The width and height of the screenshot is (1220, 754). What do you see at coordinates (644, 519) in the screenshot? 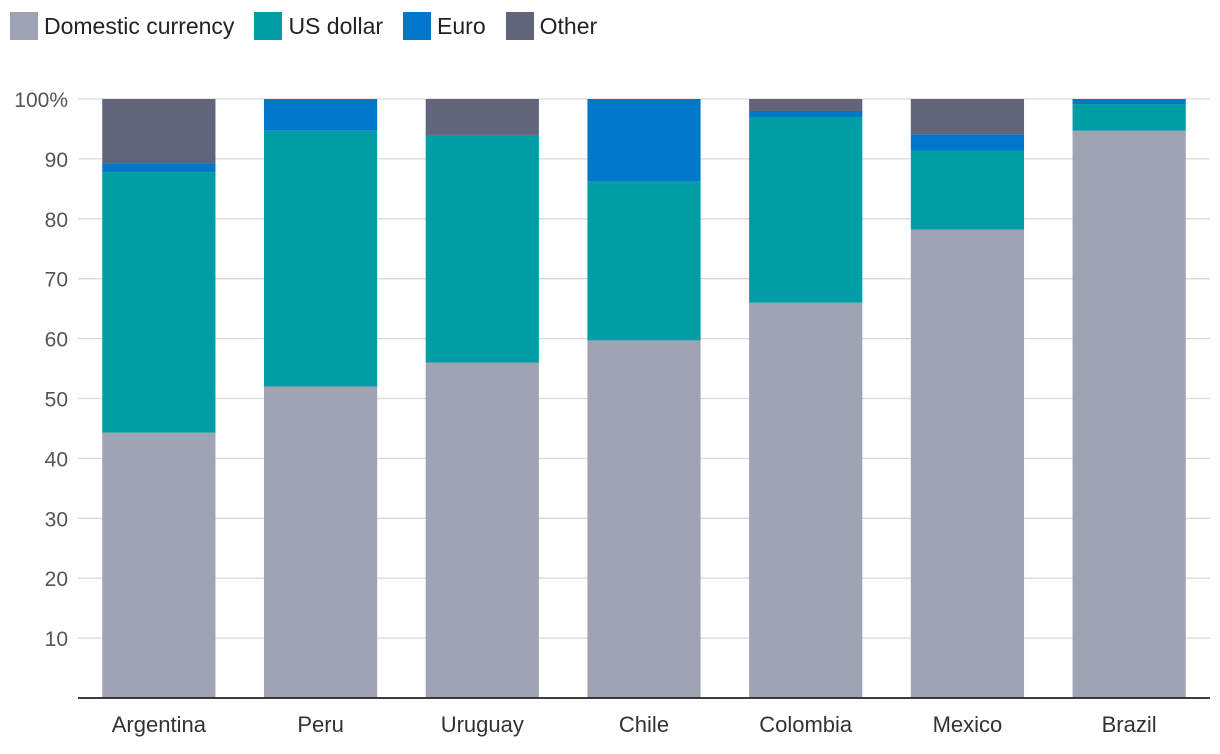
I see `bar-chile-domestic-currency` at bounding box center [644, 519].